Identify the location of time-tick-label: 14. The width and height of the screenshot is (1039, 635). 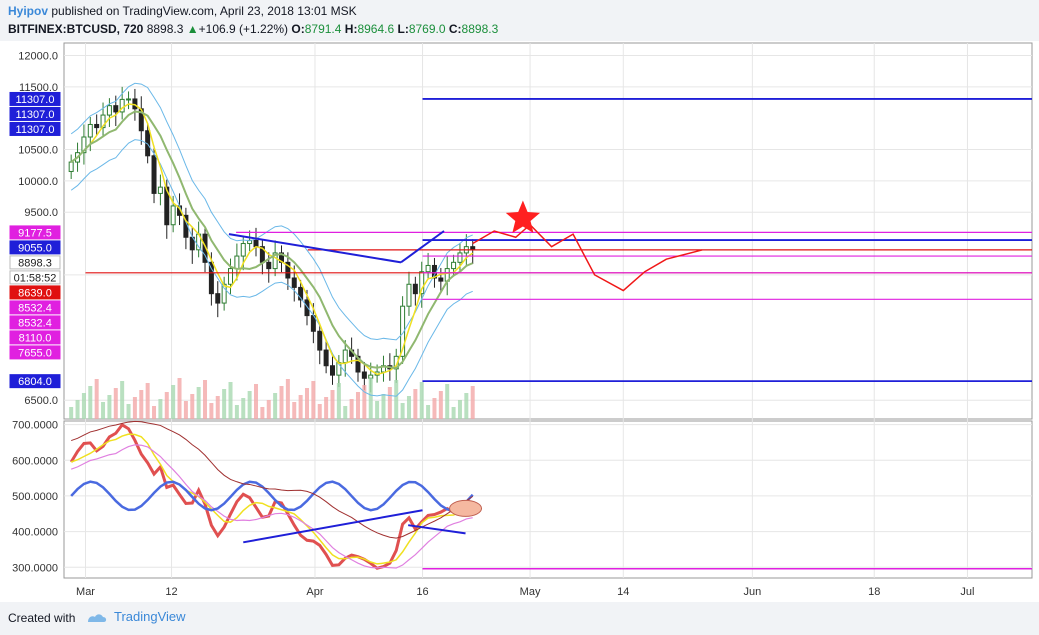
(623, 592).